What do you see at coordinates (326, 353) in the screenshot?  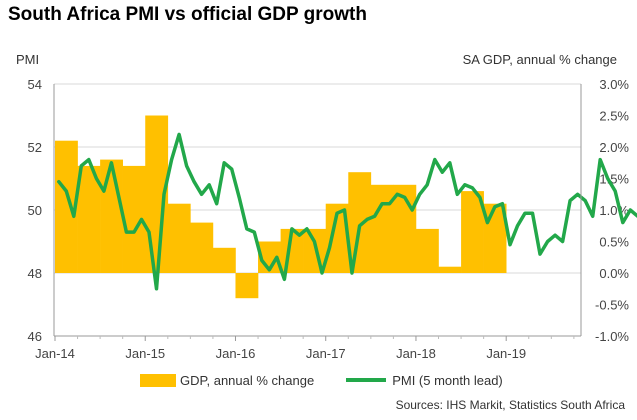 I see `x-tick-label: Jan-17` at bounding box center [326, 353].